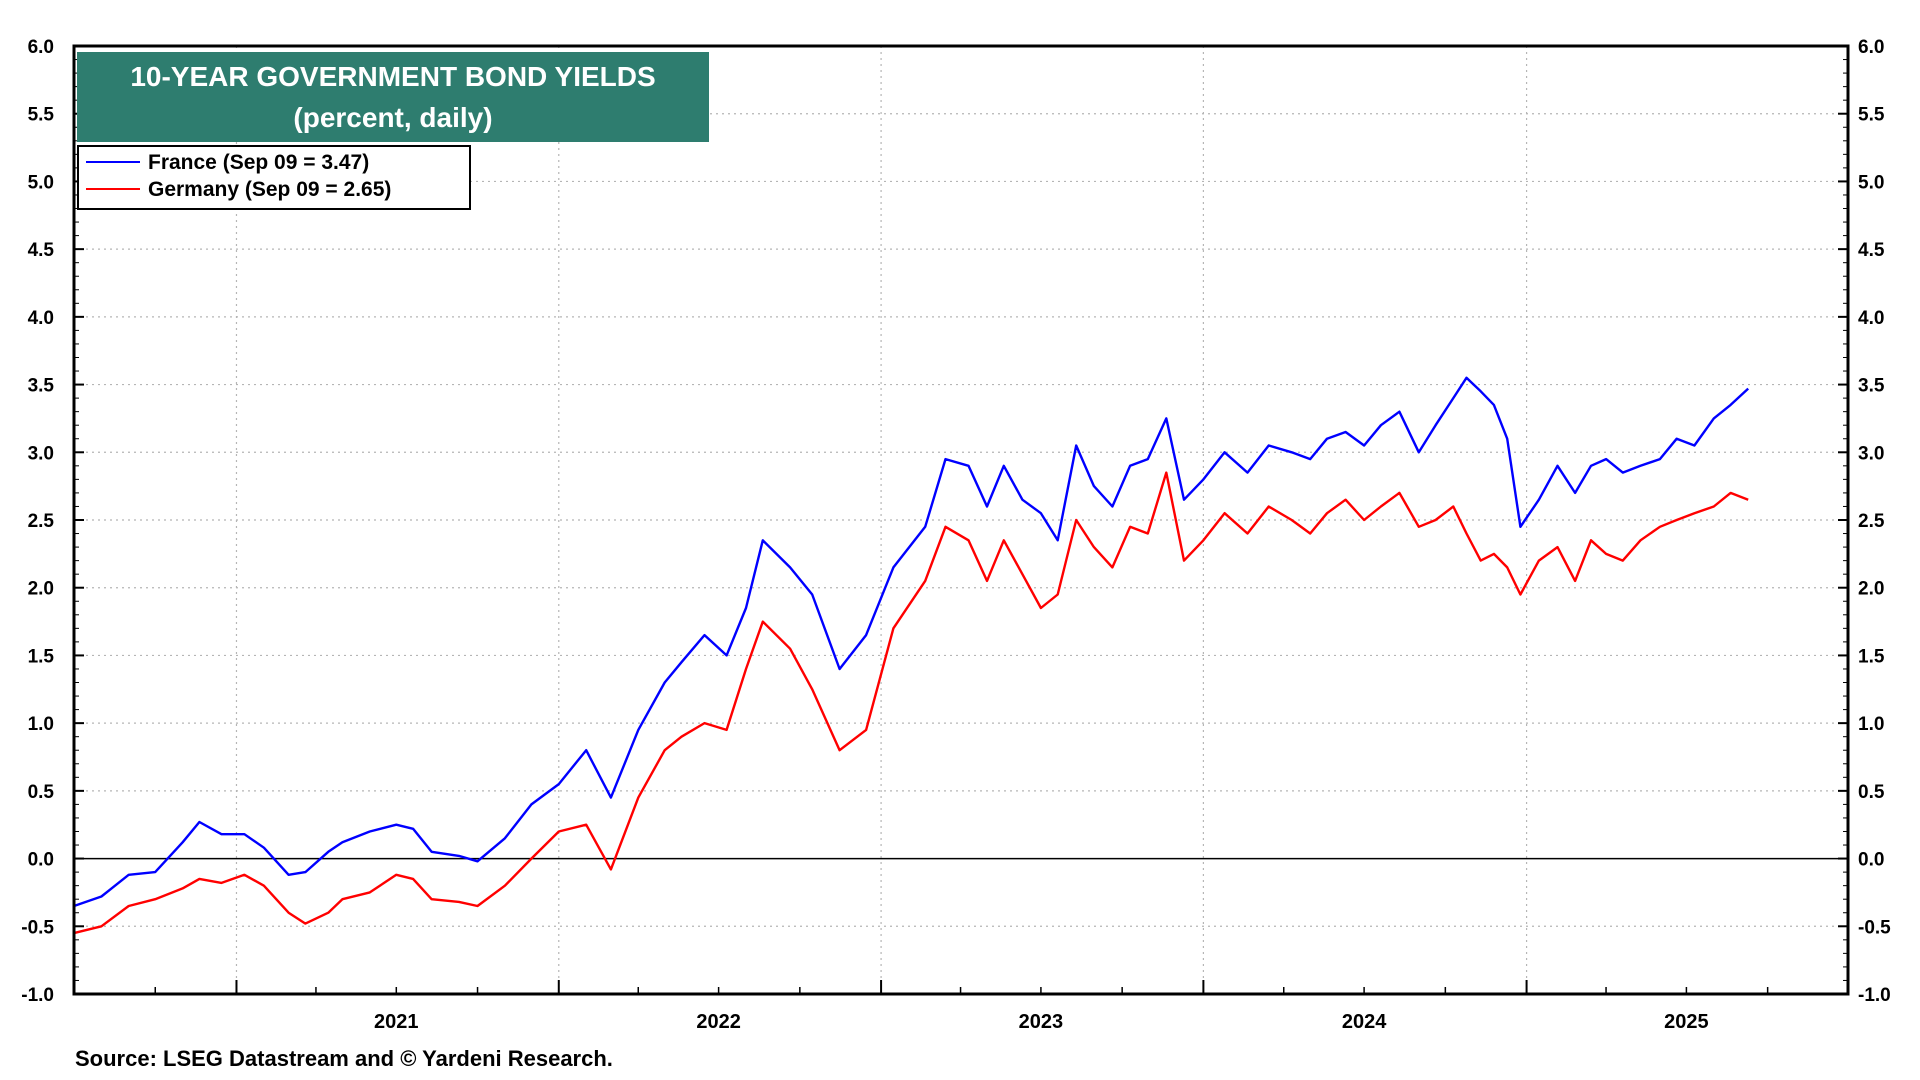  What do you see at coordinates (41, 386) in the screenshot?
I see `y-tick-label-left: 3.5` at bounding box center [41, 386].